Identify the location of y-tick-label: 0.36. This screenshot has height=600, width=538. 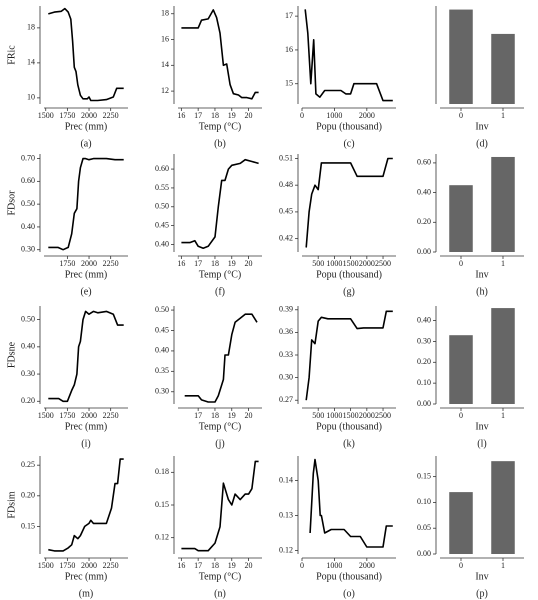
(286, 331).